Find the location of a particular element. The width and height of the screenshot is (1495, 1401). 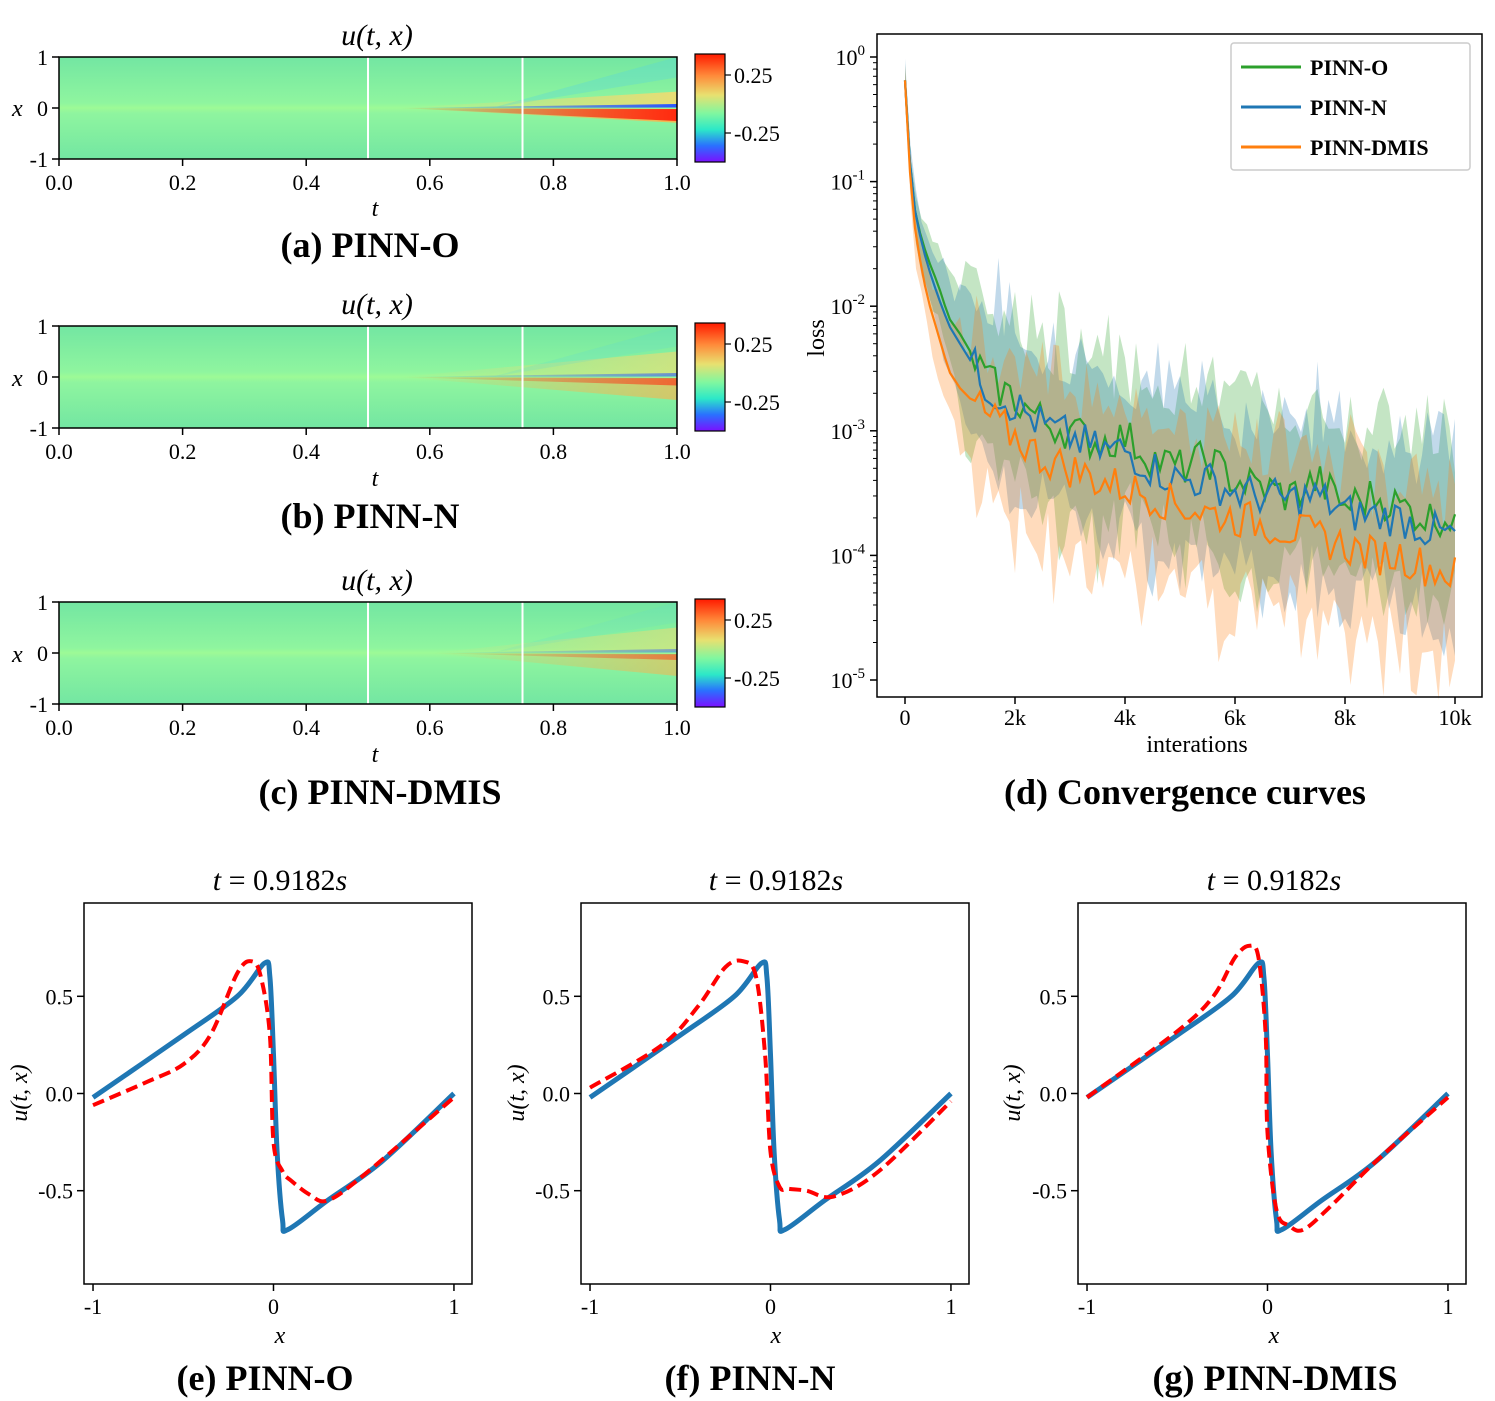

series-line-pinn-o is located at coordinates (1180, 309).